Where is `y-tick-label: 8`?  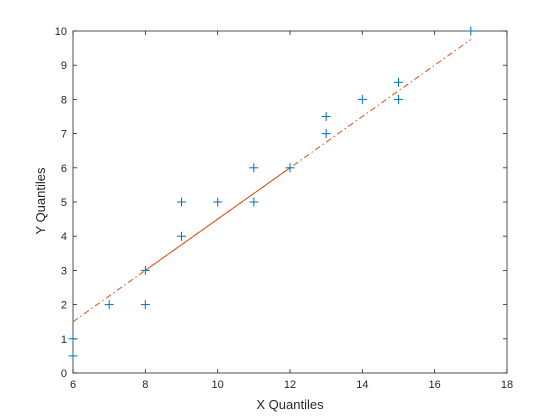
y-tick-label: 8 is located at coordinates (64, 100).